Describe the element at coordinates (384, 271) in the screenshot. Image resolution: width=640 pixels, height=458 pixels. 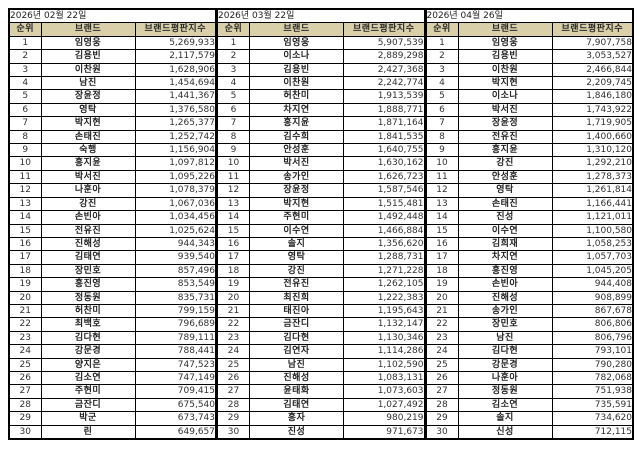
I see `index-cell: 1,271,228` at that location.